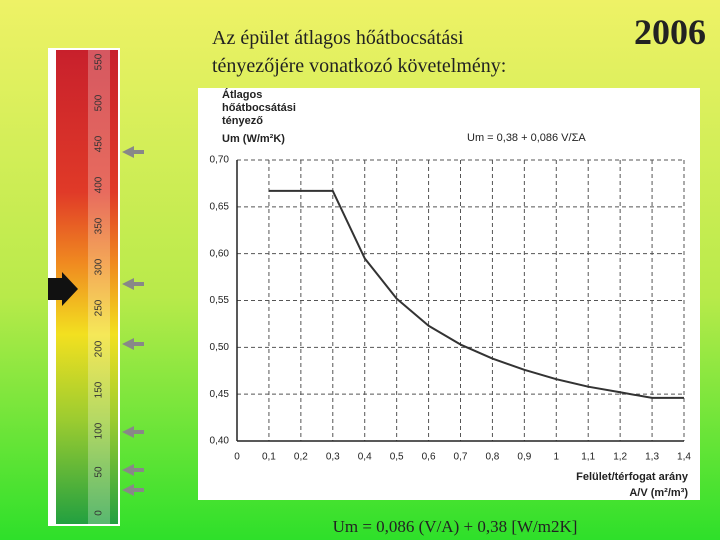 The image size is (720, 540). Describe the element at coordinates (588, 457) in the screenshot. I see `x-tick-label: 1,1` at that location.